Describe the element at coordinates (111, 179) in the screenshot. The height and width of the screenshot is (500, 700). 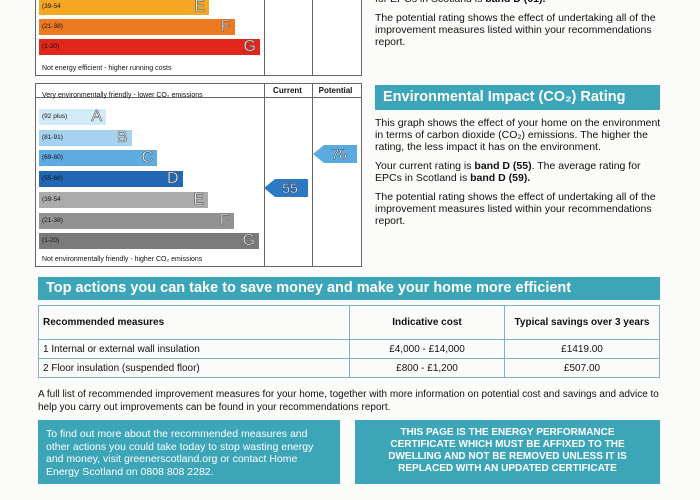
I see `rating-band: (55-68) D` at that location.